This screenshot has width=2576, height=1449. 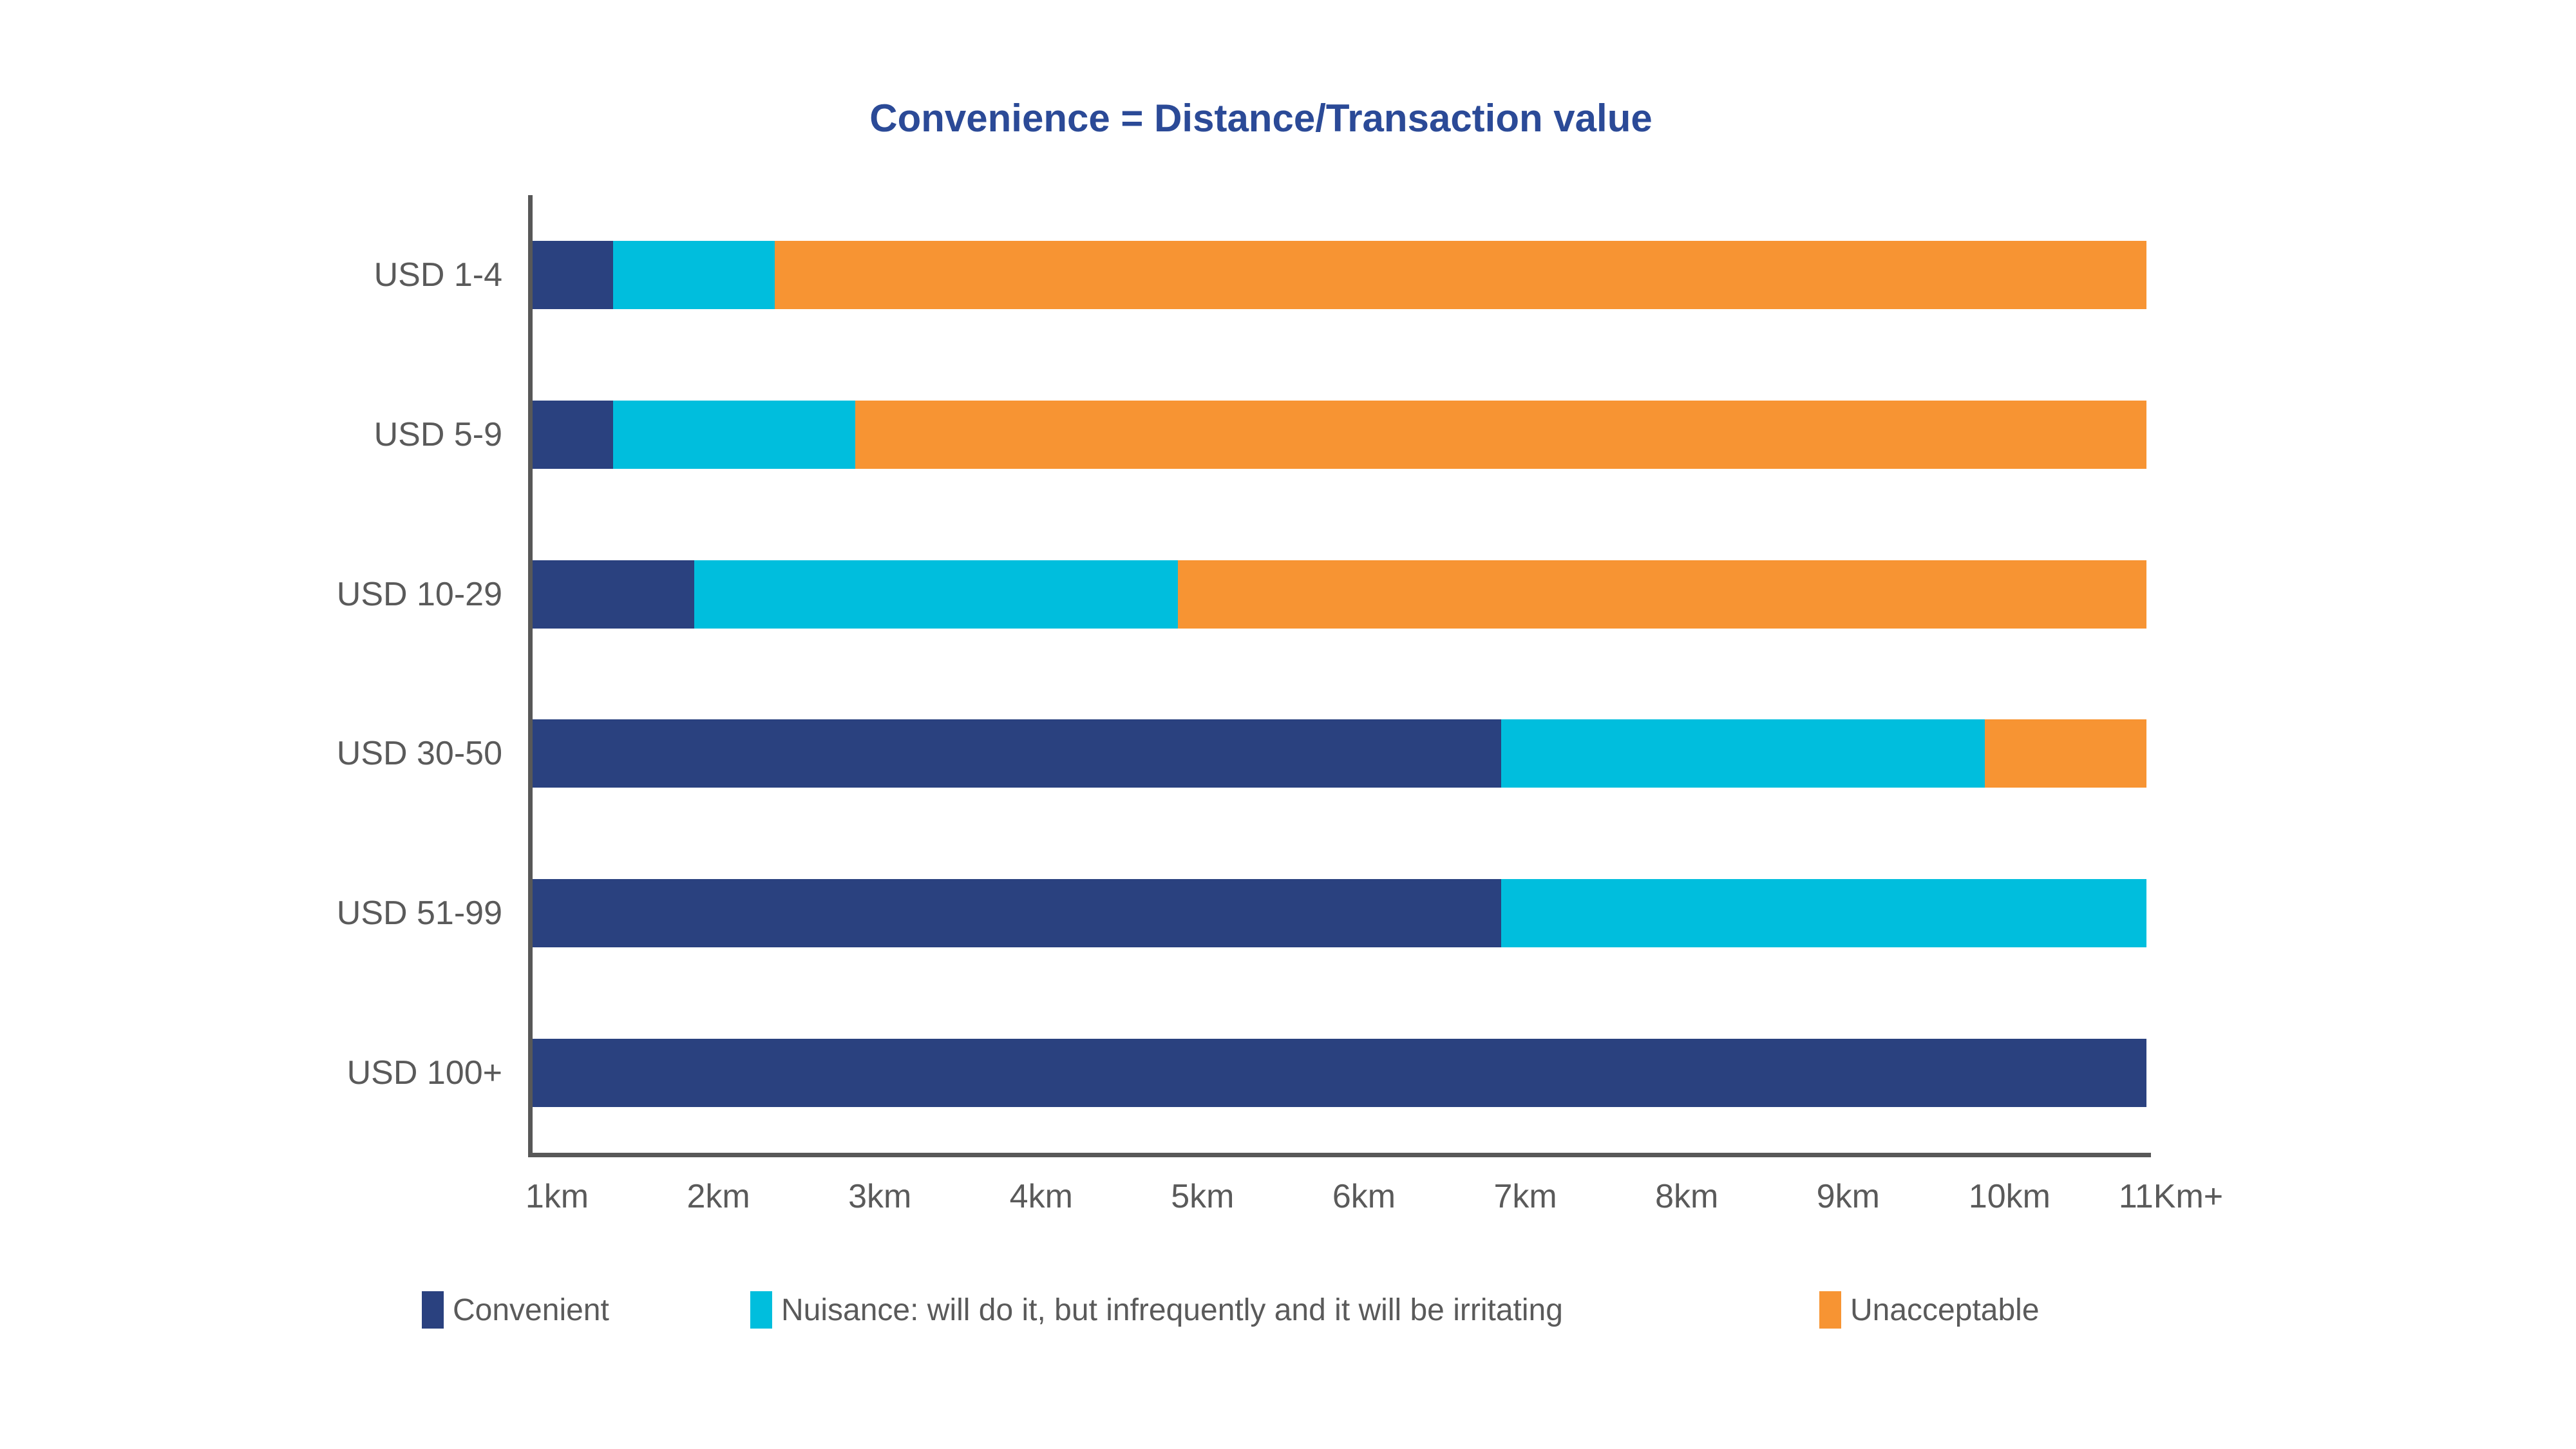 What do you see at coordinates (419, 914) in the screenshot?
I see `y-axis-label-usd-51-99: USD 51-99` at bounding box center [419, 914].